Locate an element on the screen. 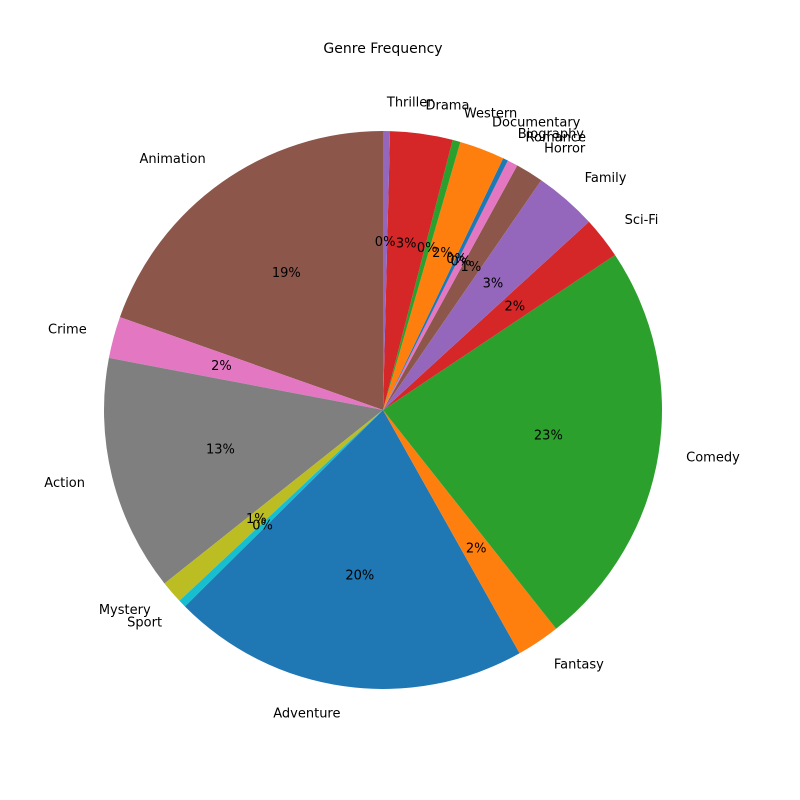 This screenshot has width=800, height=800. slice-label-comedy: Comedy is located at coordinates (713, 457).